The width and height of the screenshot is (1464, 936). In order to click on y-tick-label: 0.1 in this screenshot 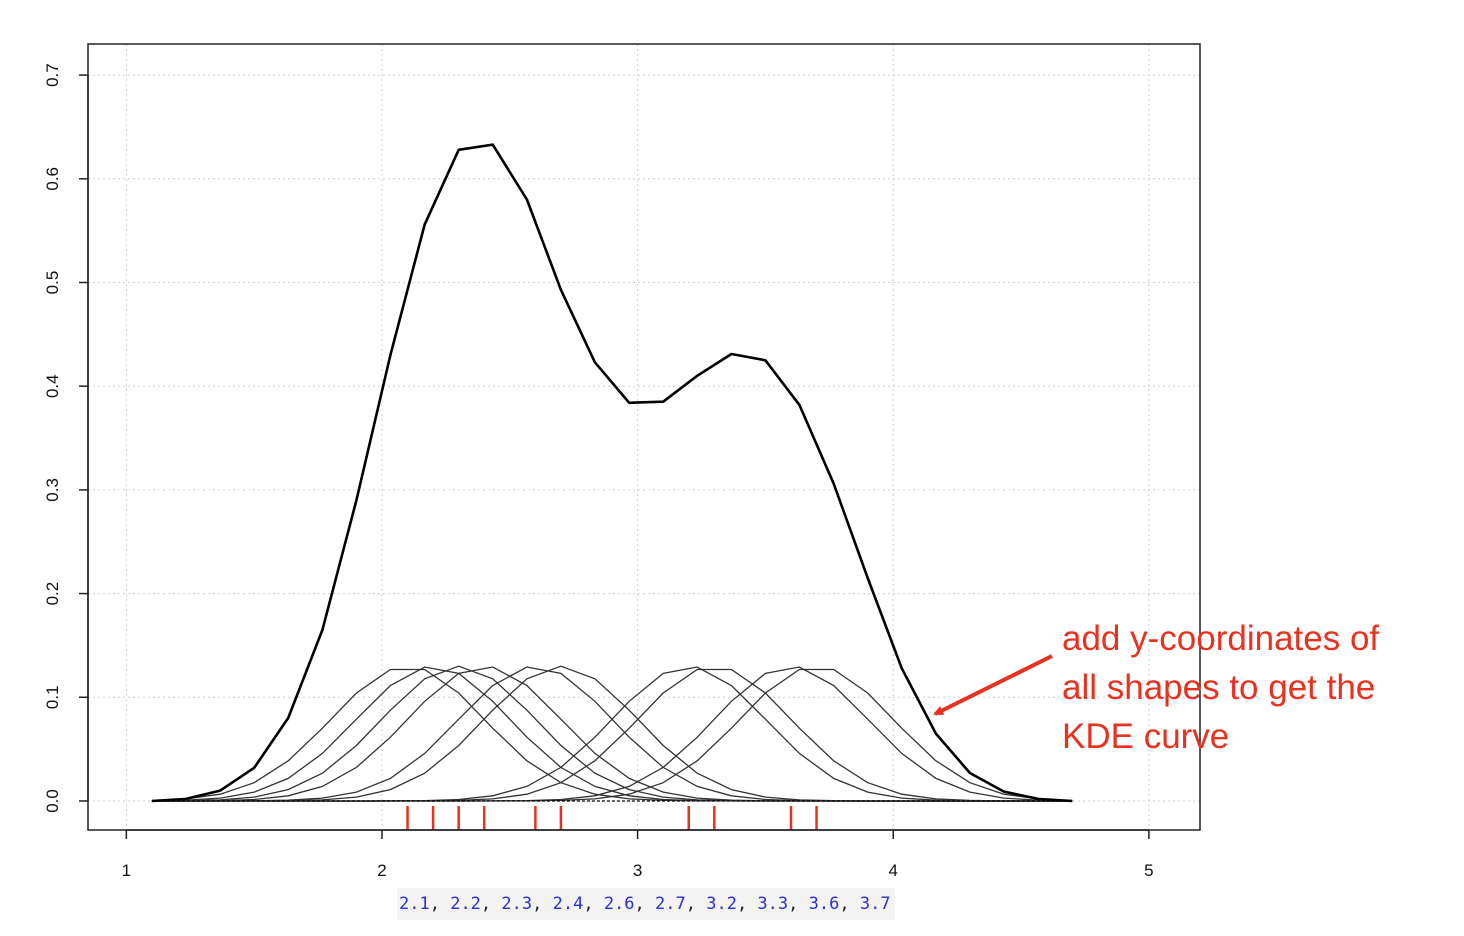, I will do `click(52, 697)`.